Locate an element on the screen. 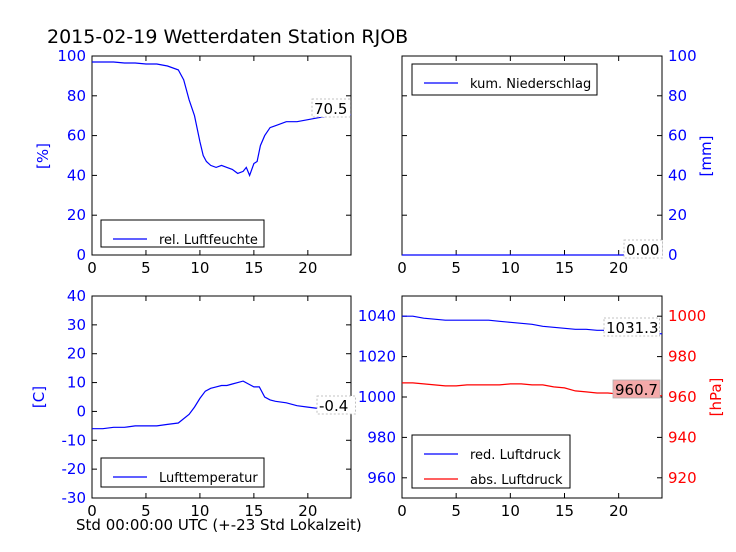 The image size is (736, 552). humidity-y-tick-label: 20 is located at coordinates (76, 215).